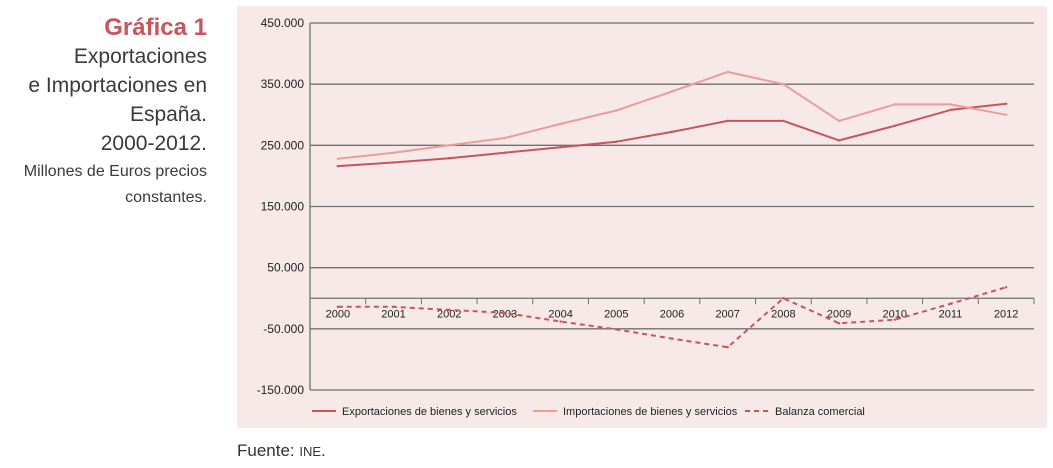 The image size is (1053, 468). I want to click on exports-legend-label: Exportaciones de bienes y servicios, so click(429, 412).